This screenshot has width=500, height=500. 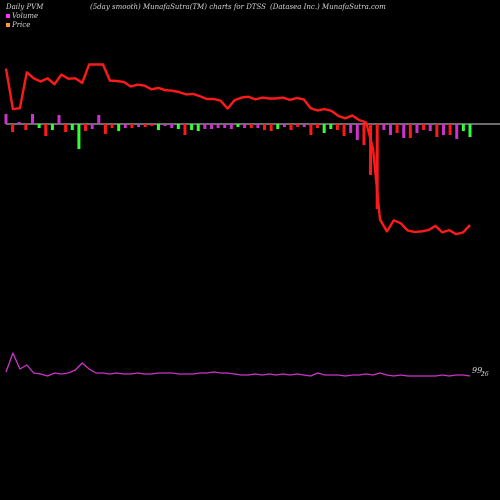 What do you see at coordinates (238, 364) in the screenshot?
I see `pvm-line` at bounding box center [238, 364].